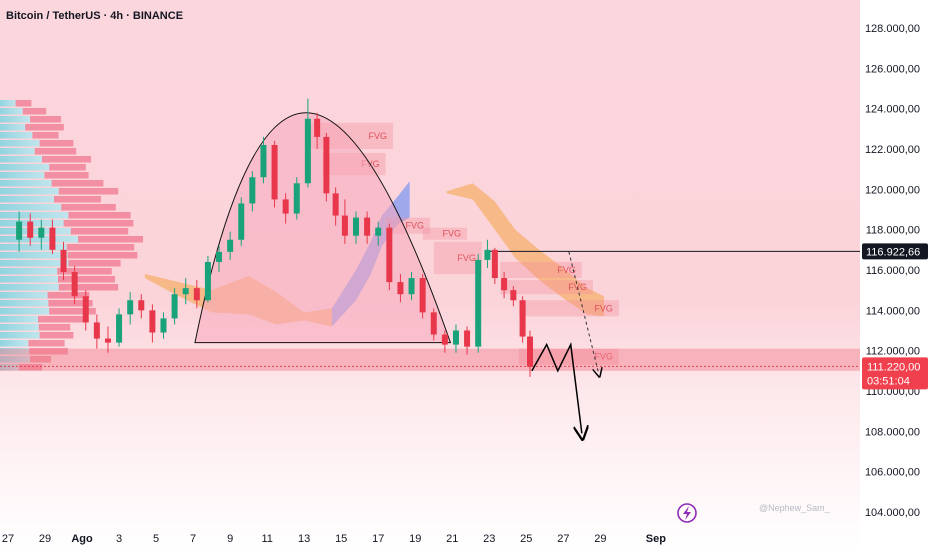 This screenshot has height=550, width=932. Describe the element at coordinates (656, 539) in the screenshot. I see `time-tick-label: Sep` at that location.